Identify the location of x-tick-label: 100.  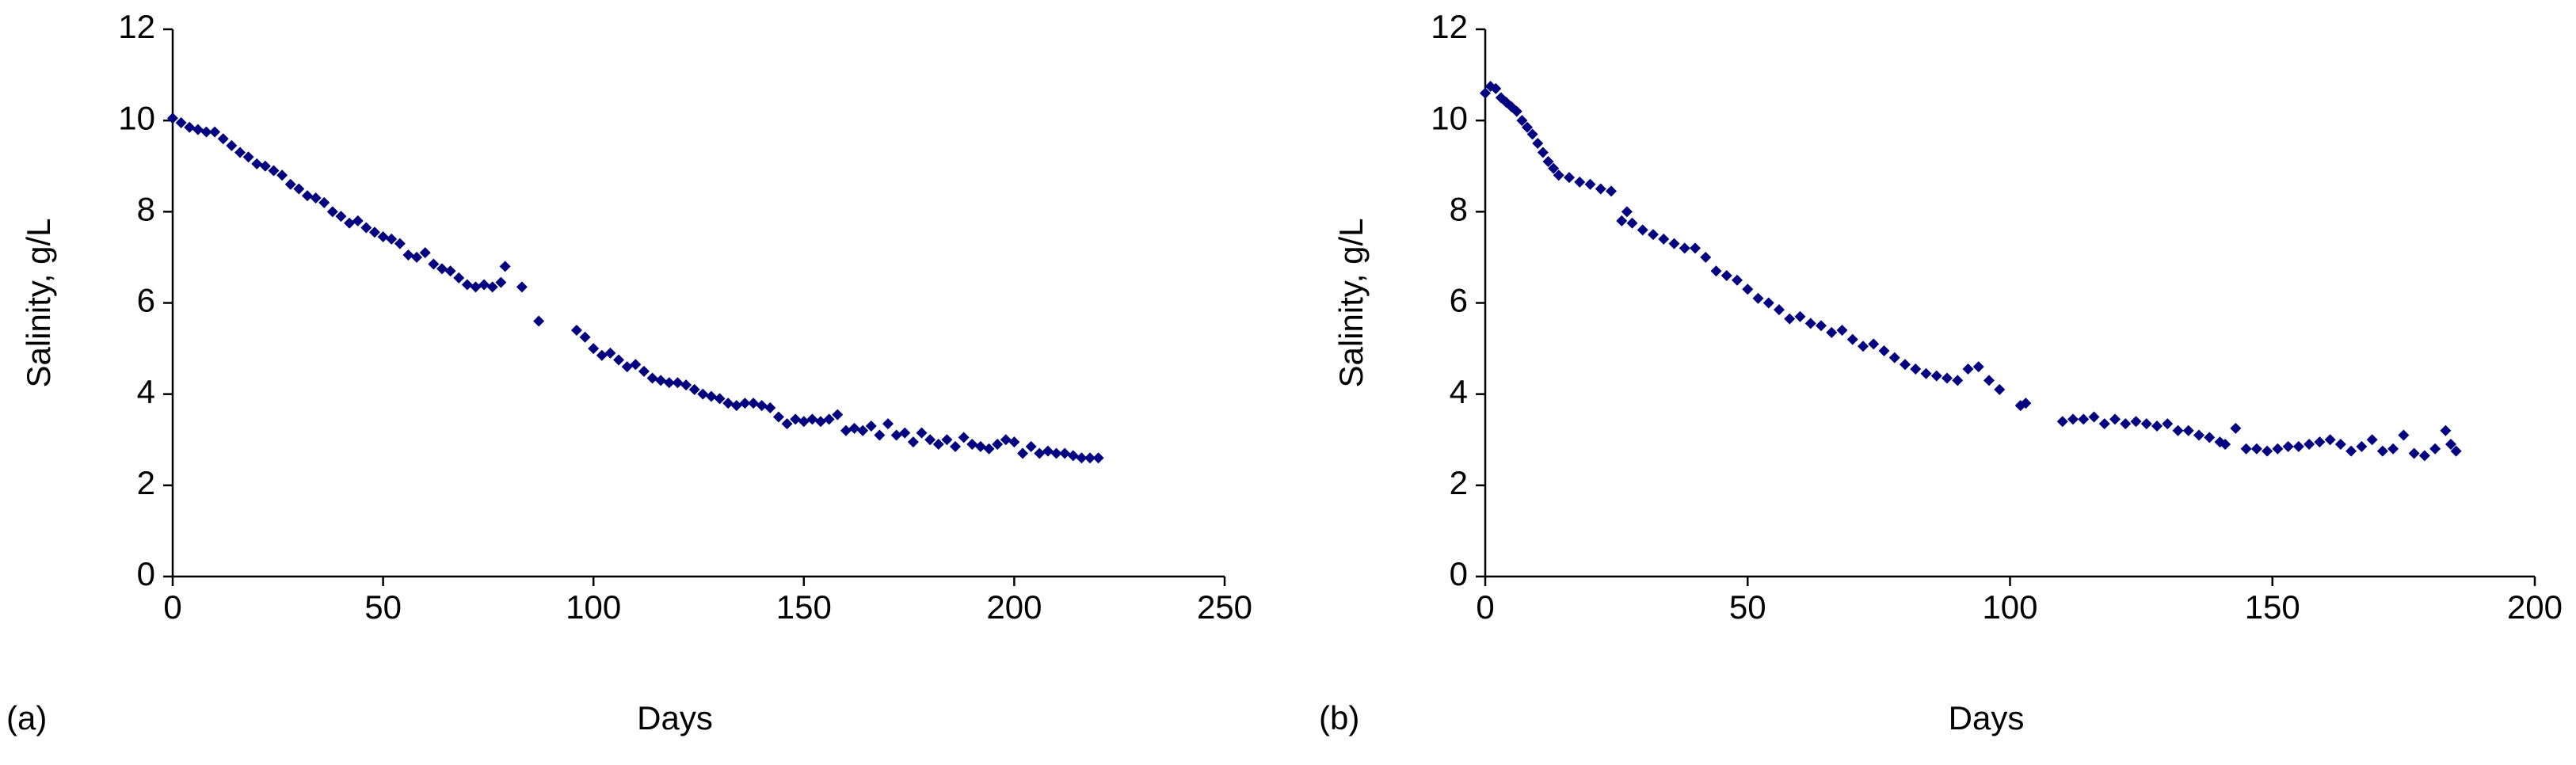
(2010, 607).